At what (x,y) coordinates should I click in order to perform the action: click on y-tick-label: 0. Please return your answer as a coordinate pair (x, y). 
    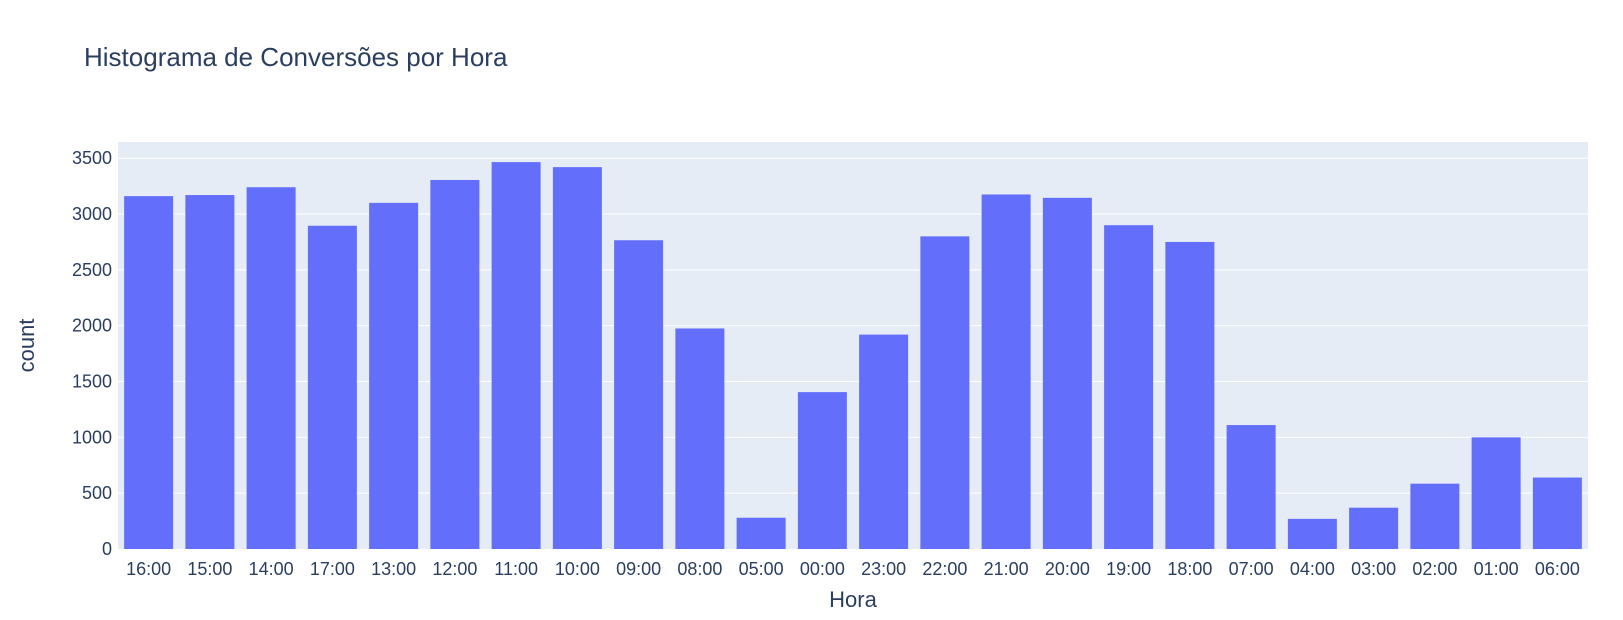
    Looking at the image, I should click on (107, 549).